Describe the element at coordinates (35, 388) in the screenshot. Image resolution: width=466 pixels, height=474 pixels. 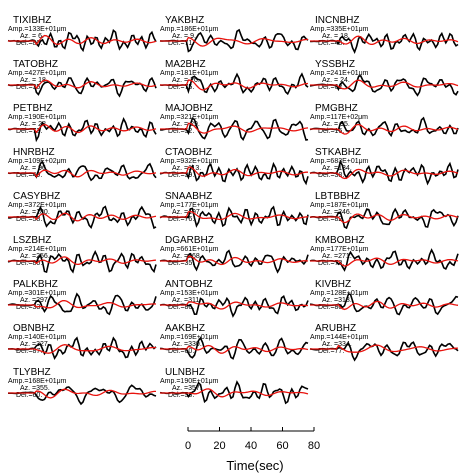
I see `station-azimuth: Az. =355.` at that location.